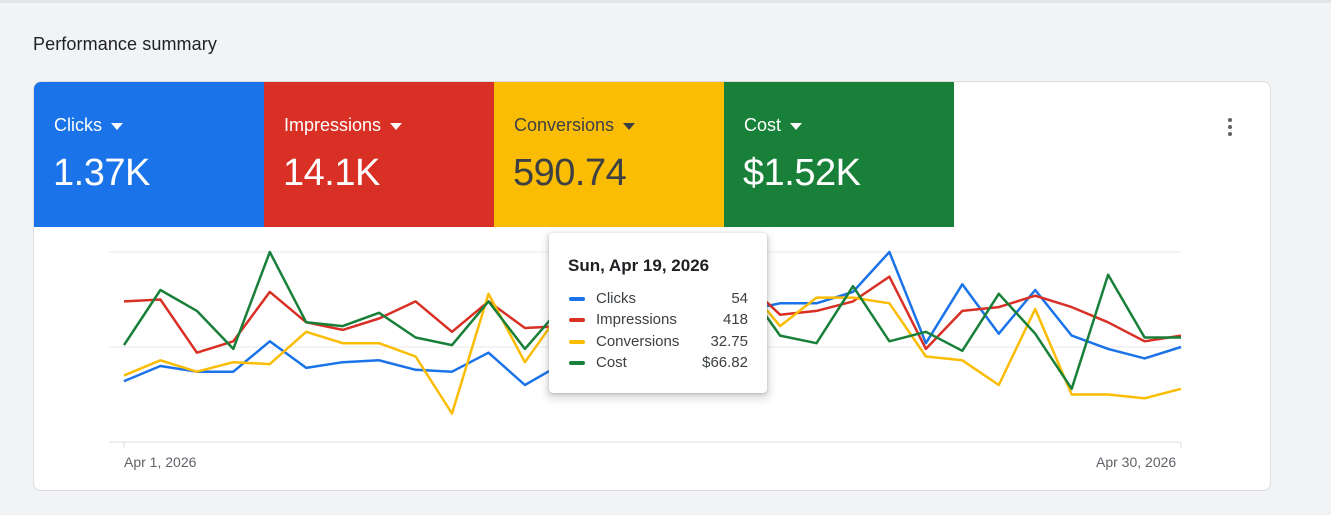  Describe the element at coordinates (577, 363) in the screenshot. I see `legend-swatch-cost` at that location.